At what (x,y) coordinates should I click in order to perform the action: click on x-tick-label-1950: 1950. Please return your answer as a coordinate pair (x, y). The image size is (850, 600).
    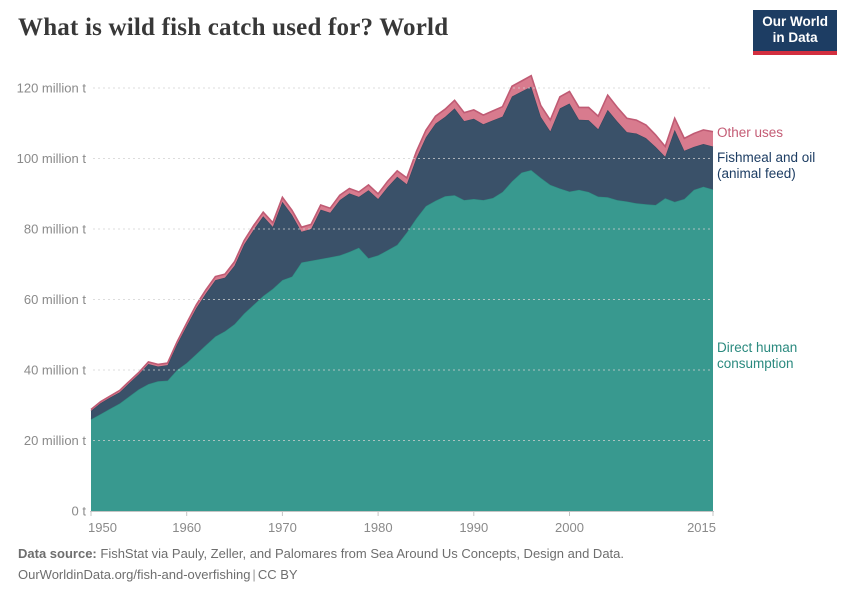
    Looking at the image, I should click on (102, 527).